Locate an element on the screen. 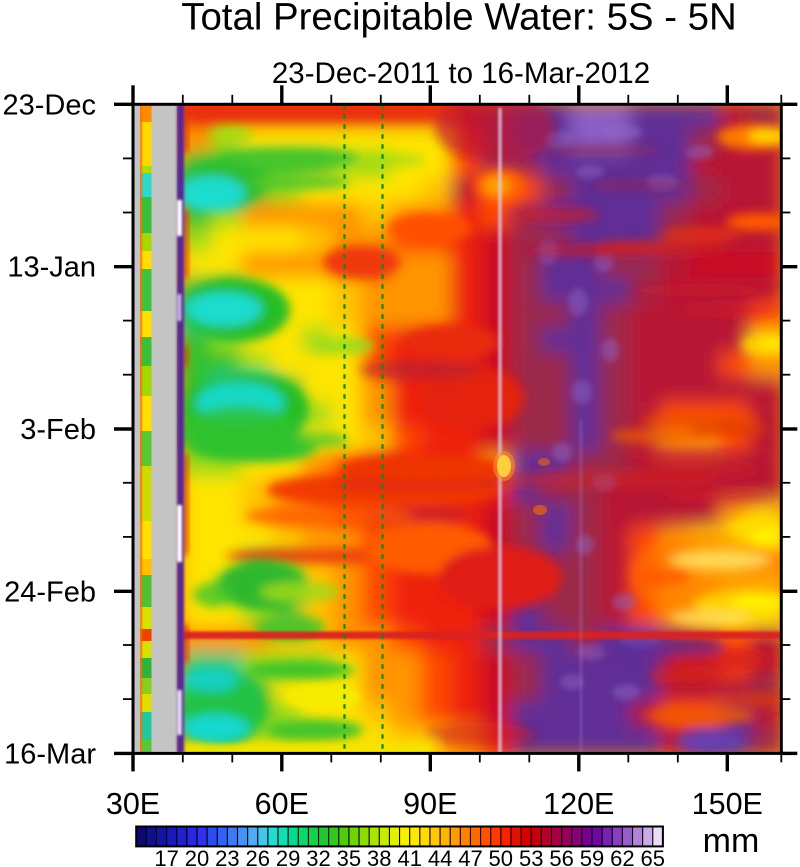  svg-text:Total Precipitable Water: 5S -: Total Precipitable Water: 5S - 5N is located at coordinates (458, 19).